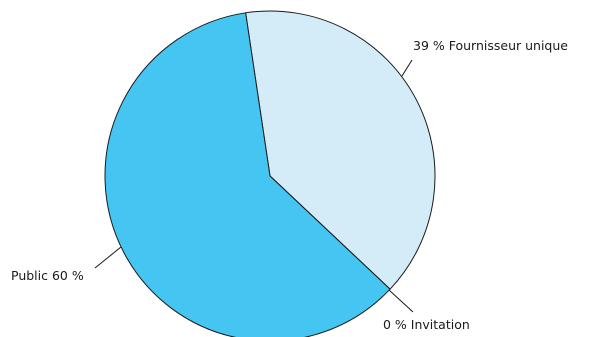  What do you see at coordinates (47, 275) in the screenshot?
I see `slice-label-public: Public 60 %` at bounding box center [47, 275].